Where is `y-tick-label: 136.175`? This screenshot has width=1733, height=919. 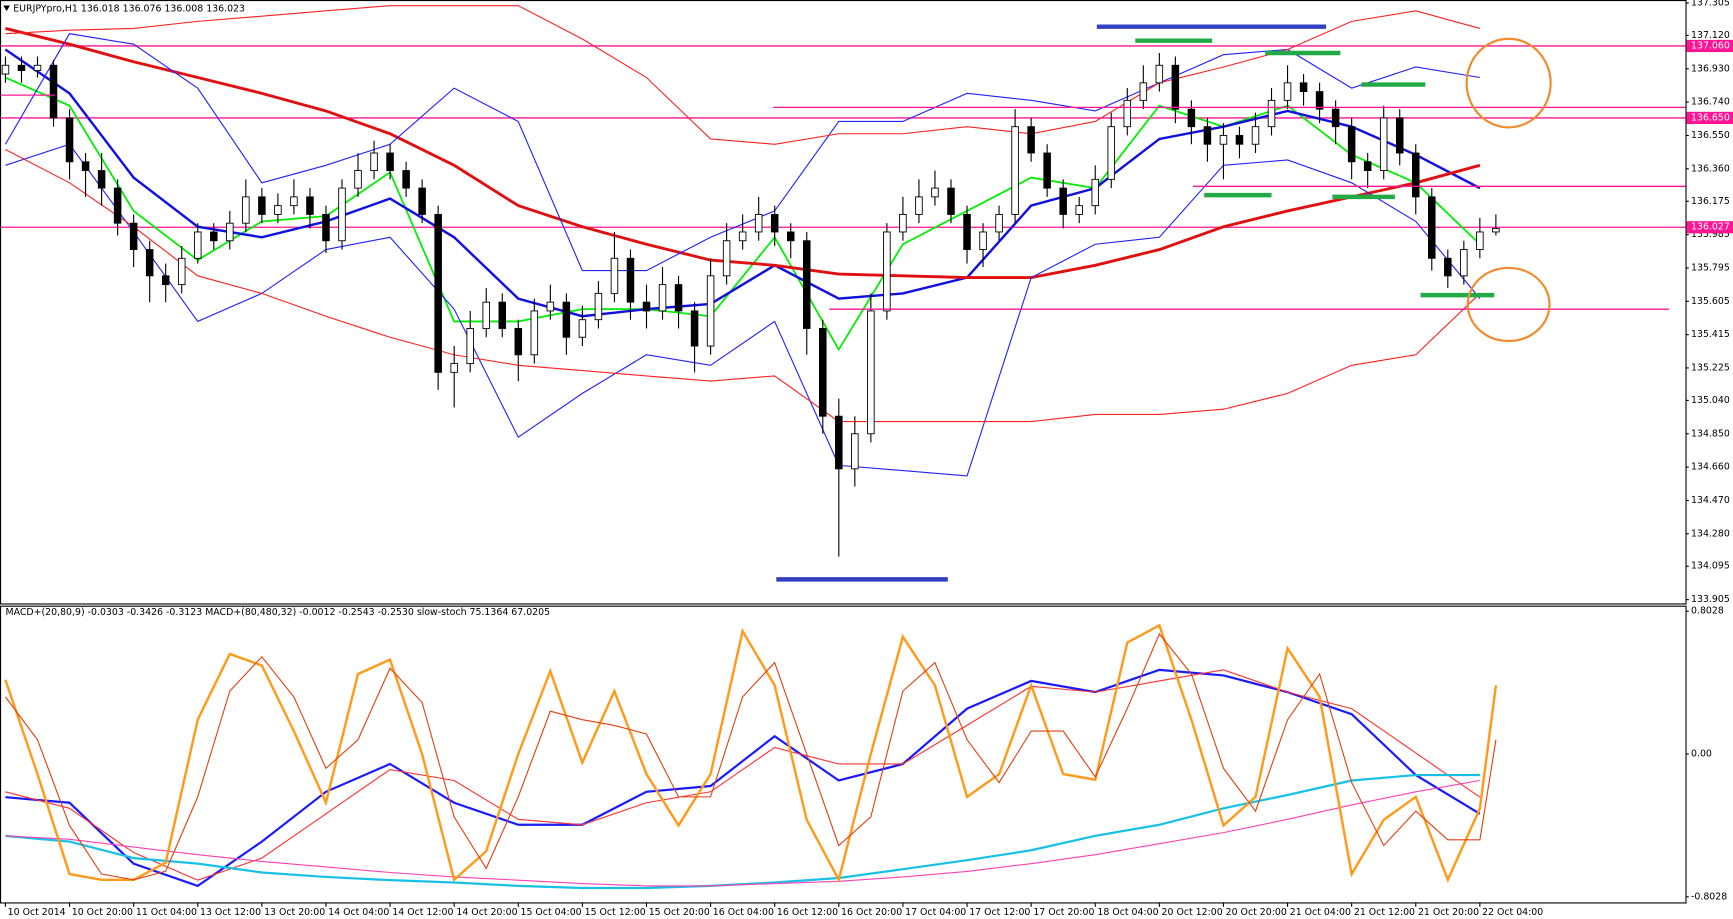
y-tick-label: 136.175 is located at coordinates (1710, 201).